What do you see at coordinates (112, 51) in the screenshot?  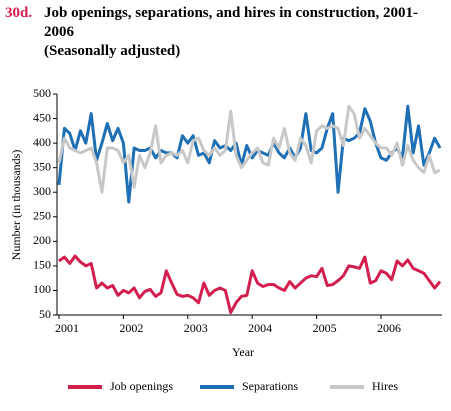 I see `chart-subtitle: (Seasonally adjusted)` at bounding box center [112, 51].